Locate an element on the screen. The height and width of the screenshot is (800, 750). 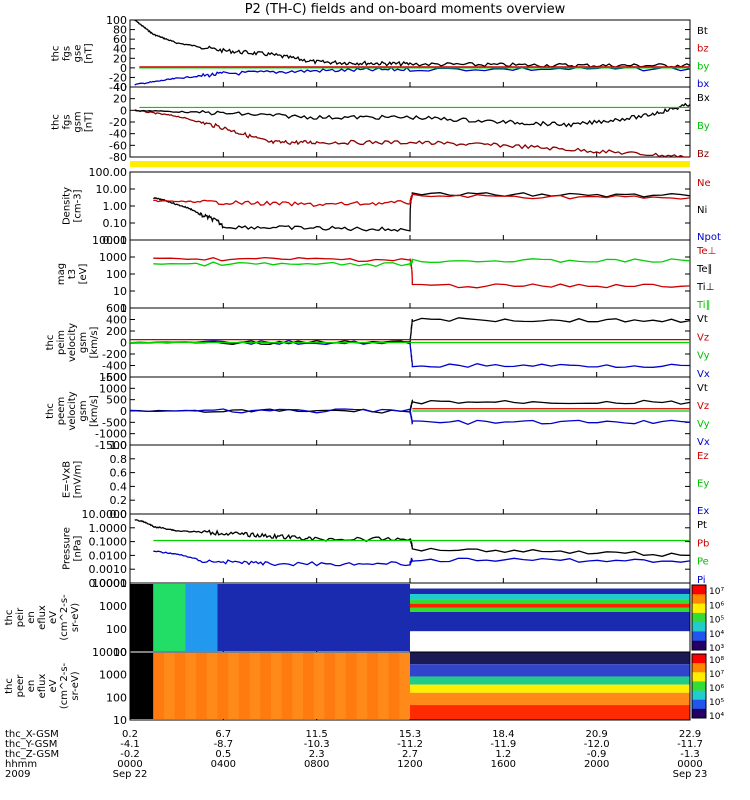
series-pressure-Pt is located at coordinates (412, 538).